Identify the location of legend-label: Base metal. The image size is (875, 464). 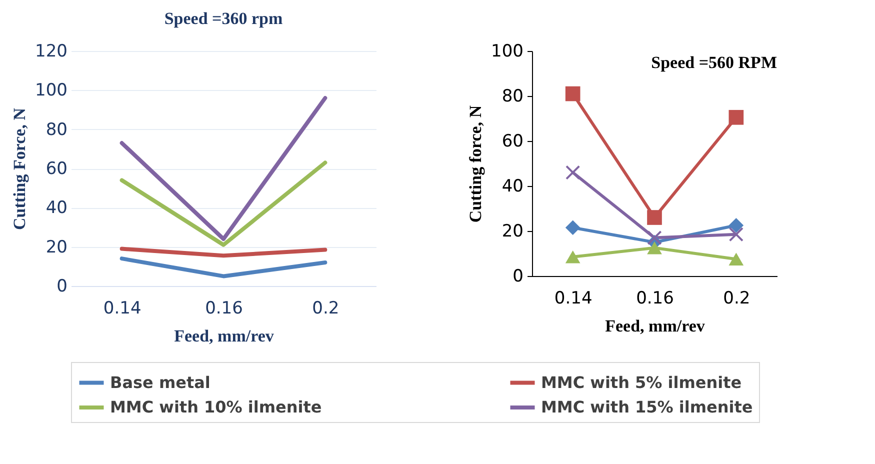
(160, 382).